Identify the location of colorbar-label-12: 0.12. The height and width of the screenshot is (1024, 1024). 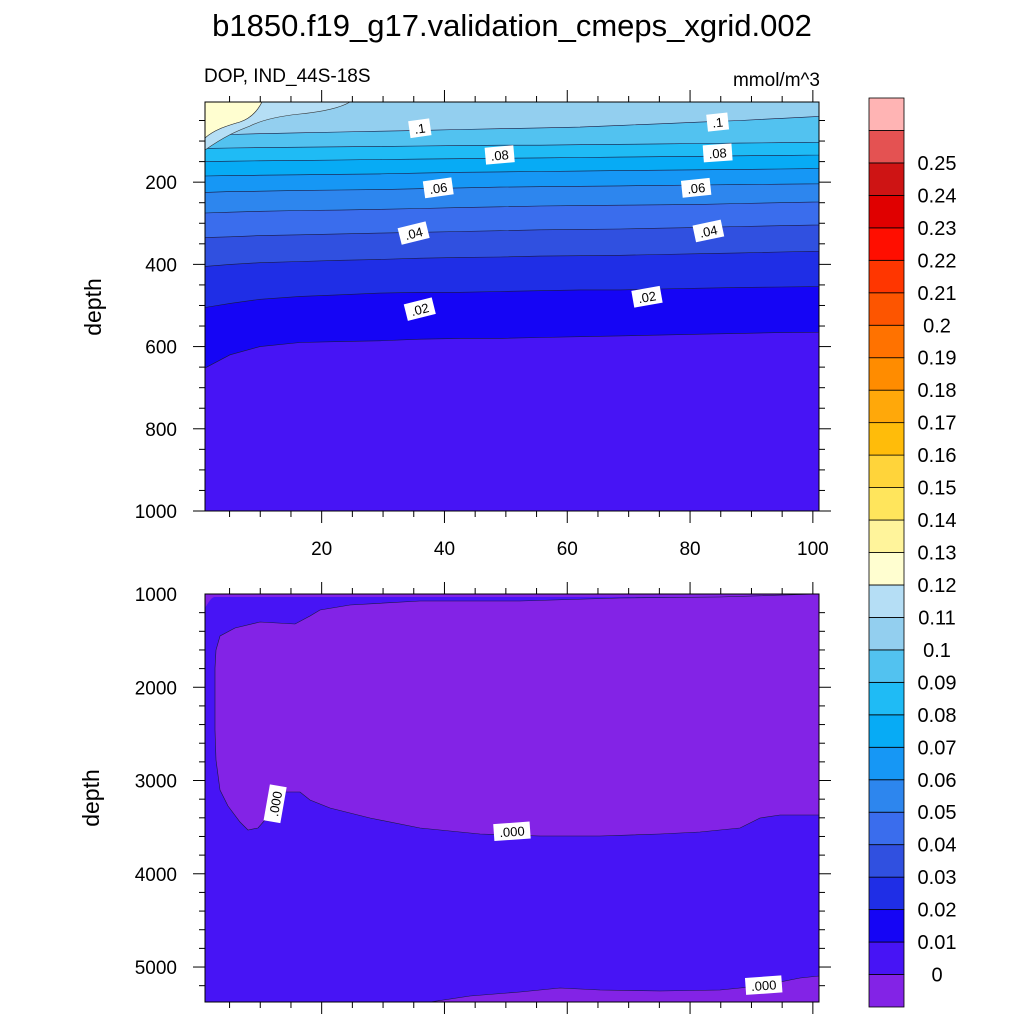
(937, 586).